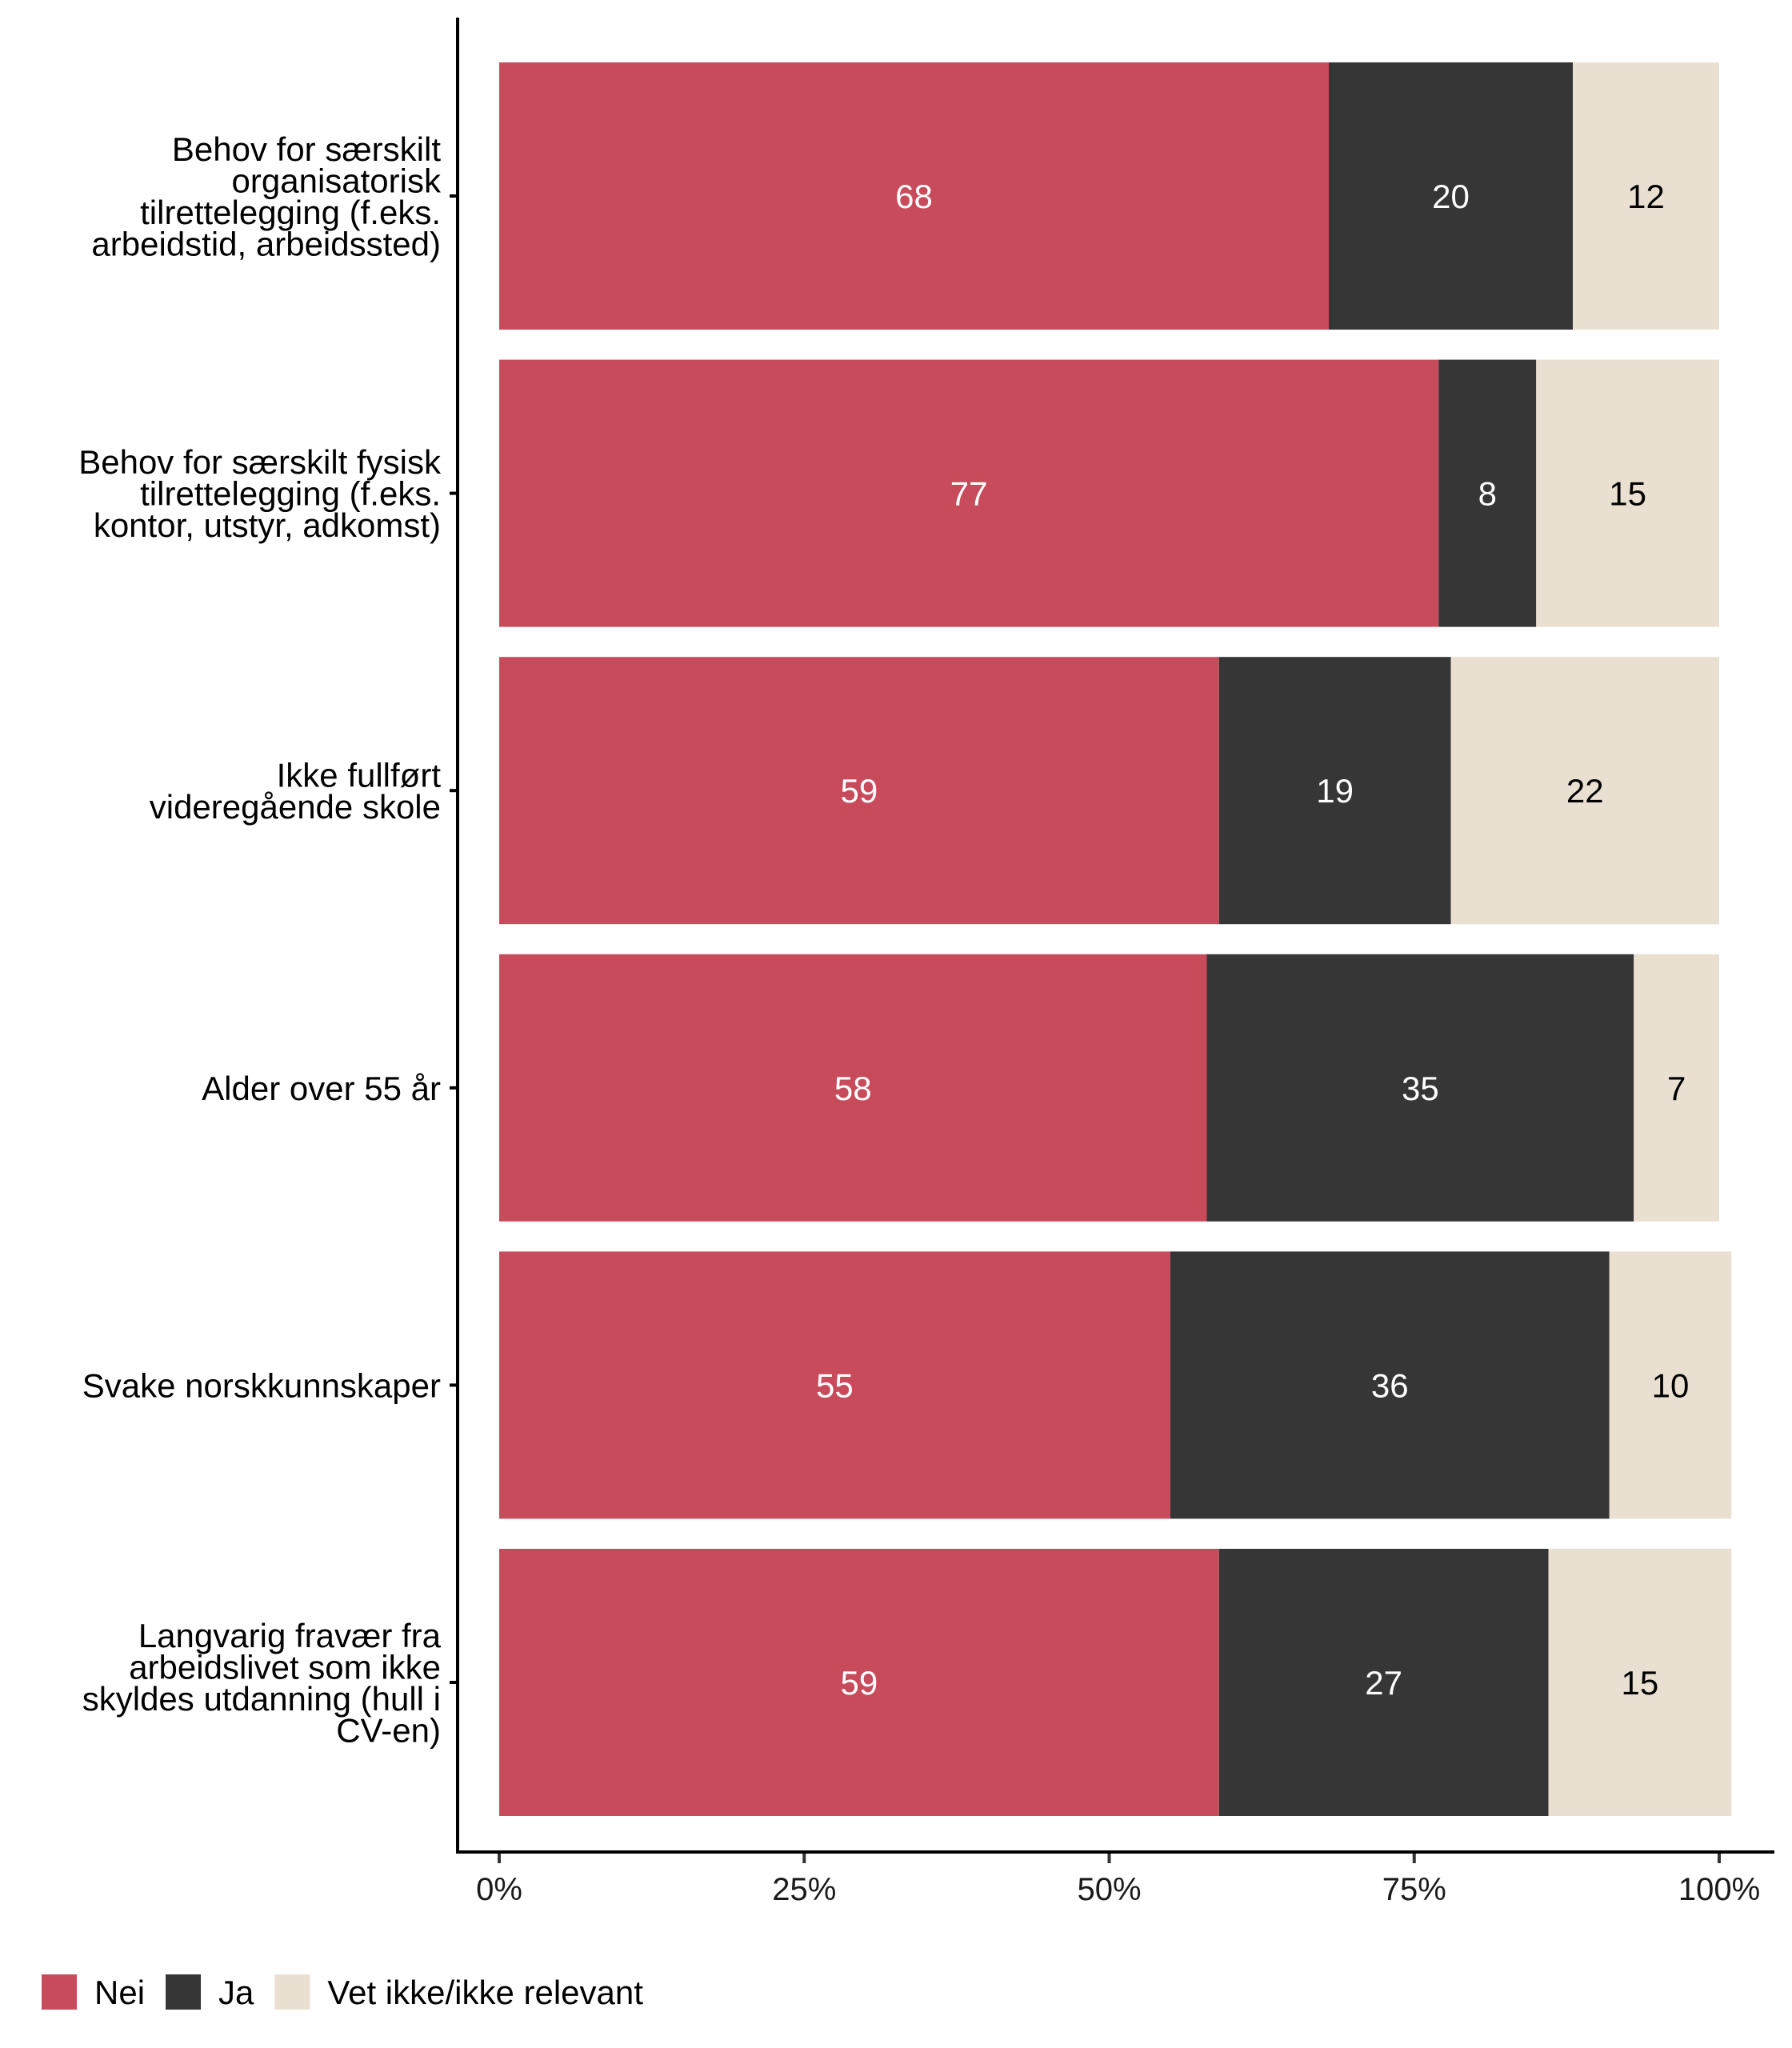 Image resolution: width=1792 pixels, height=2048 pixels. I want to click on bar-value-label: 19, so click(1335, 791).